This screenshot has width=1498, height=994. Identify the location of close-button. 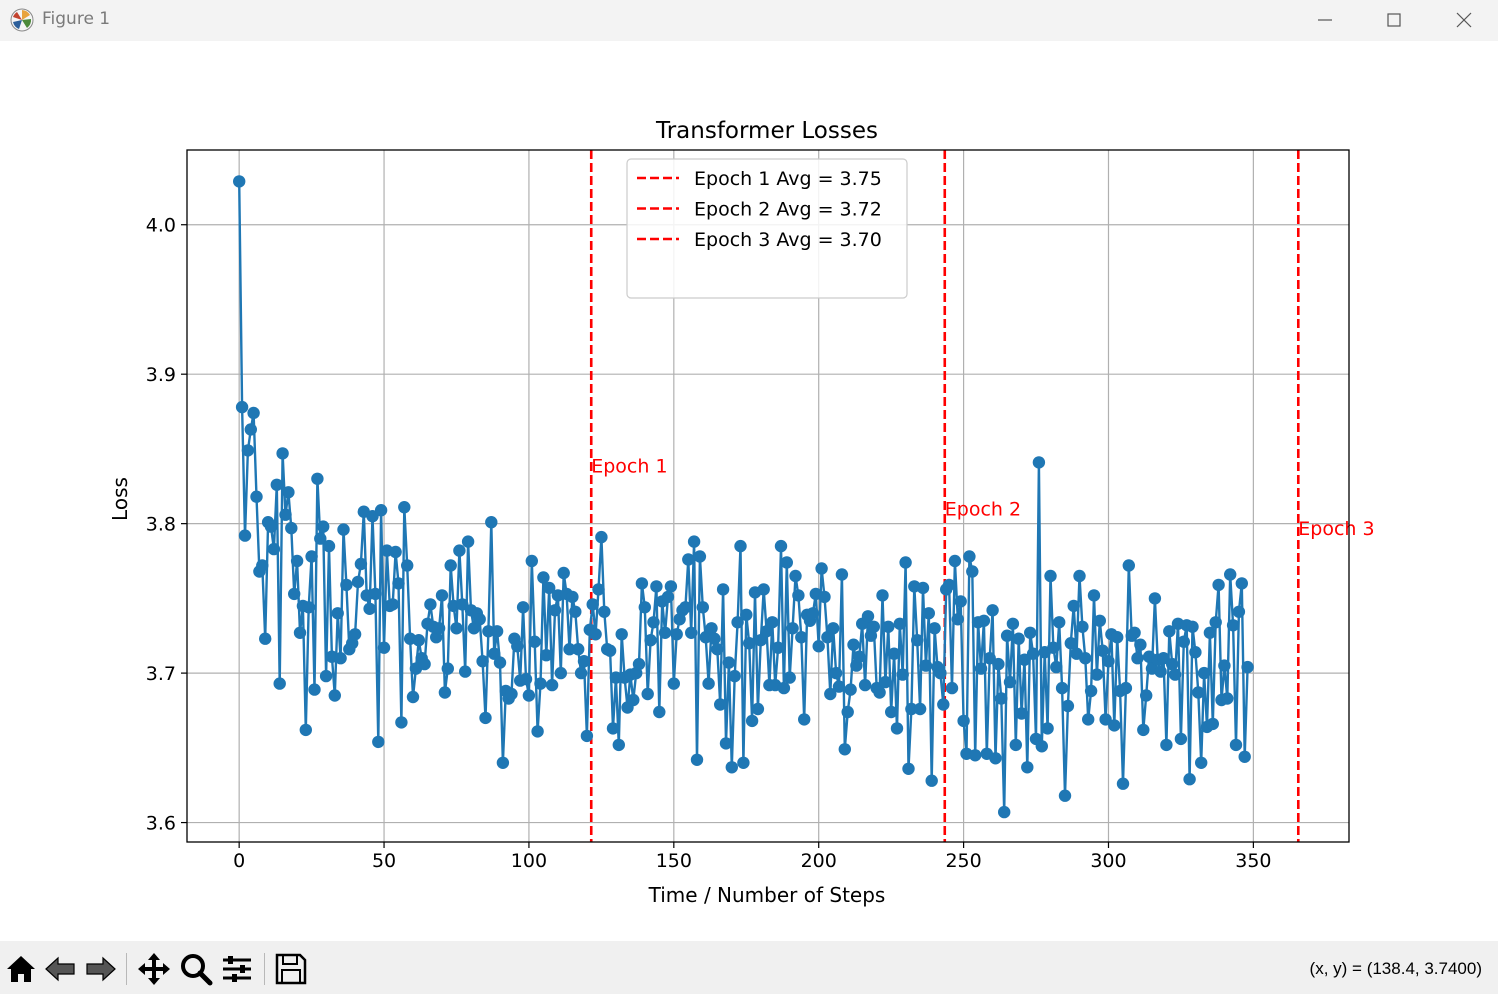
(1463, 20).